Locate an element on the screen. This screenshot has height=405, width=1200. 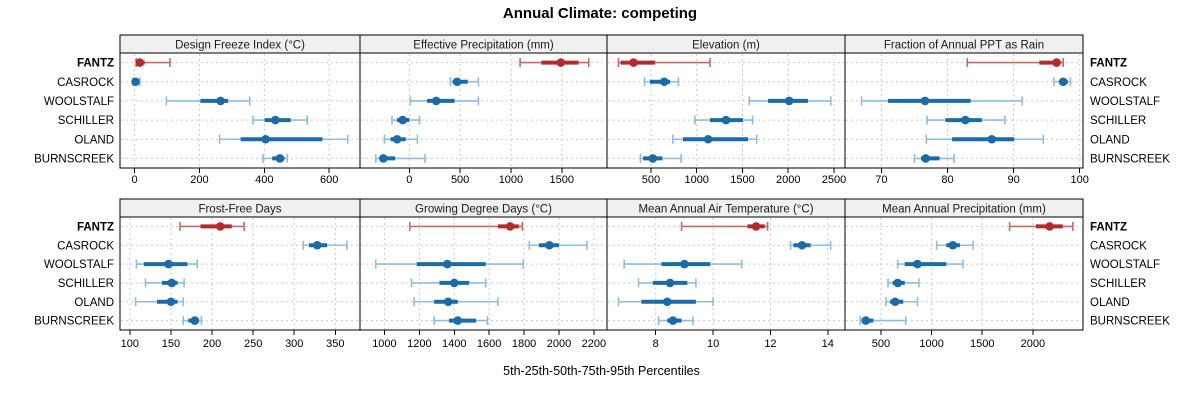
axis-tick-label: 8 is located at coordinates (656, 344).